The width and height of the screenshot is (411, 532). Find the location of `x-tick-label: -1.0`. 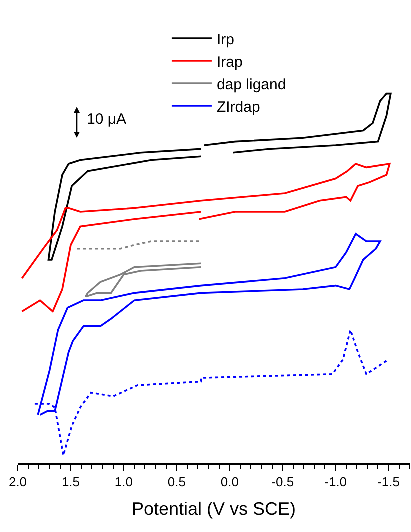

x-tick-label: -1.0 is located at coordinates (336, 482).